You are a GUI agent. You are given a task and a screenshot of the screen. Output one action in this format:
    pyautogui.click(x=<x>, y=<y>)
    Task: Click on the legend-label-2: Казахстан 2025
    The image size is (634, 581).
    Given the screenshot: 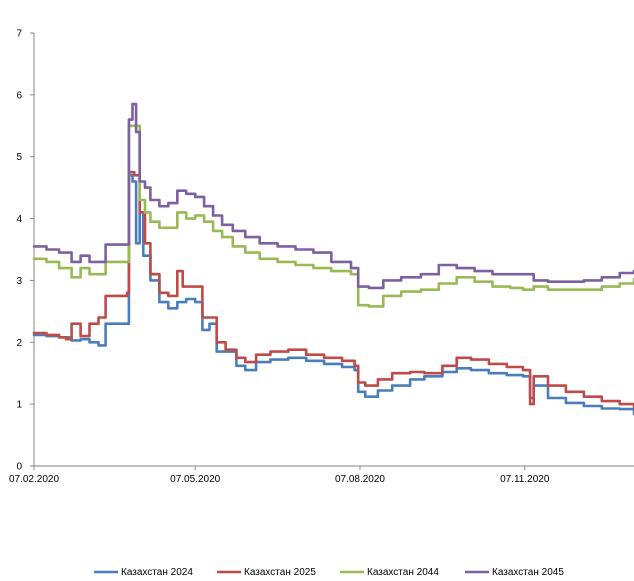 What is the action you would take?
    pyautogui.click(x=280, y=572)
    